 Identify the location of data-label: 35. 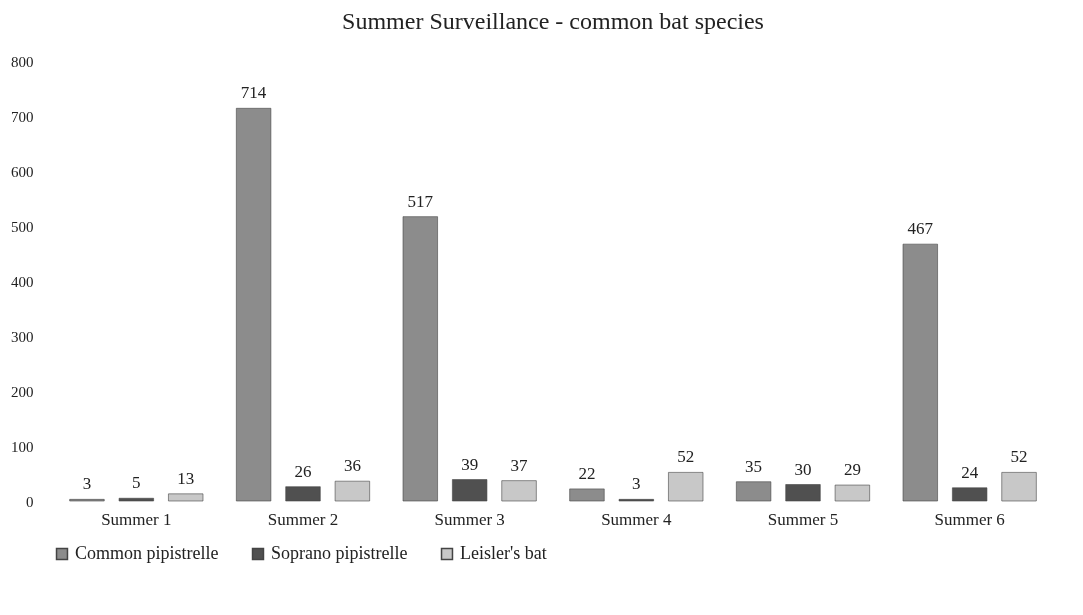
(754, 466).